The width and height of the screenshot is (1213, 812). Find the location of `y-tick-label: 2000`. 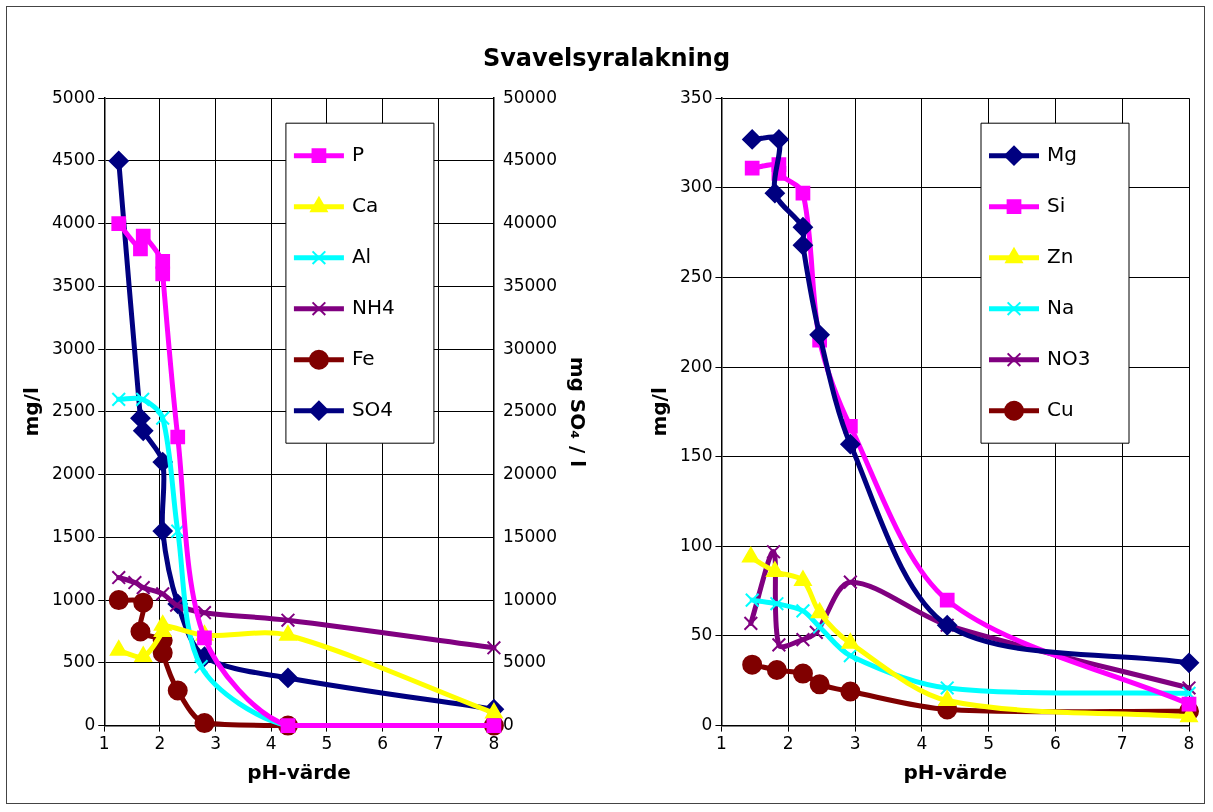

y-tick-label: 2000 is located at coordinates (74, 473).